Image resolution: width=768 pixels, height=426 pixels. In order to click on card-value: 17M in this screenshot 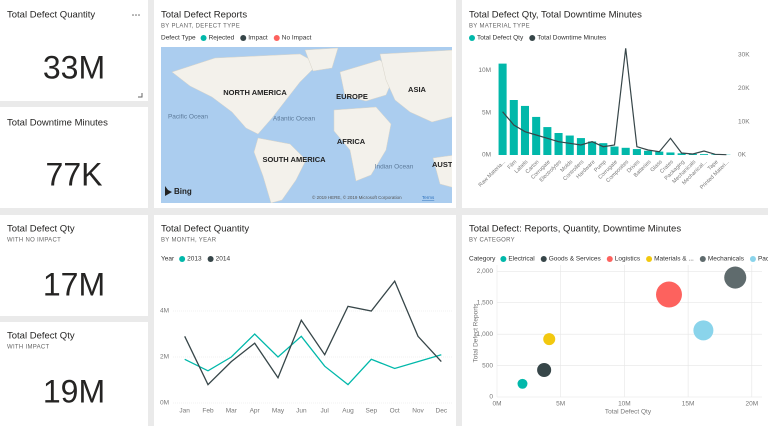, I will do `click(74, 284)`.